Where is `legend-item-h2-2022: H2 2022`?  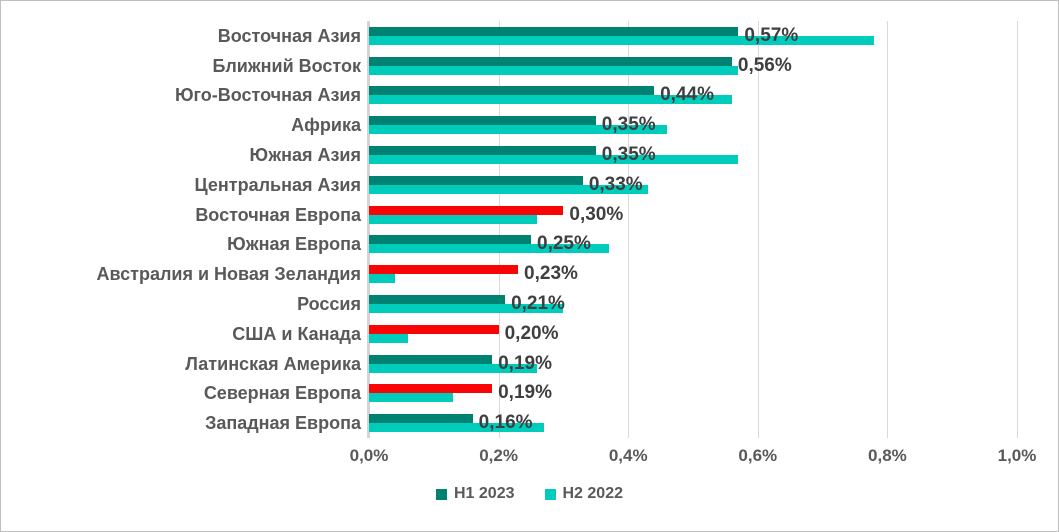
legend-item-h2-2022: H2 2022 is located at coordinates (584, 494).